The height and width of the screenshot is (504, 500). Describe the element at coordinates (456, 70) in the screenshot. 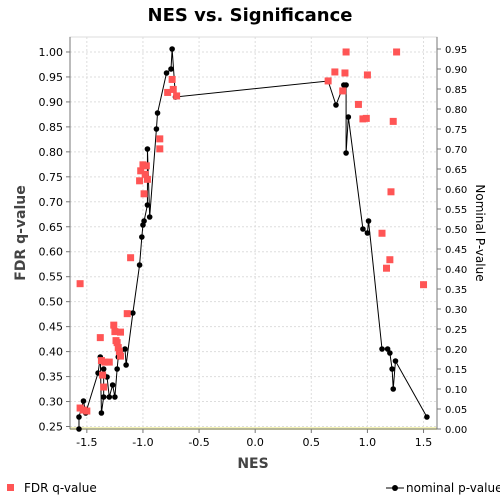

I see `y-right-tick-label: 0.90` at that location.